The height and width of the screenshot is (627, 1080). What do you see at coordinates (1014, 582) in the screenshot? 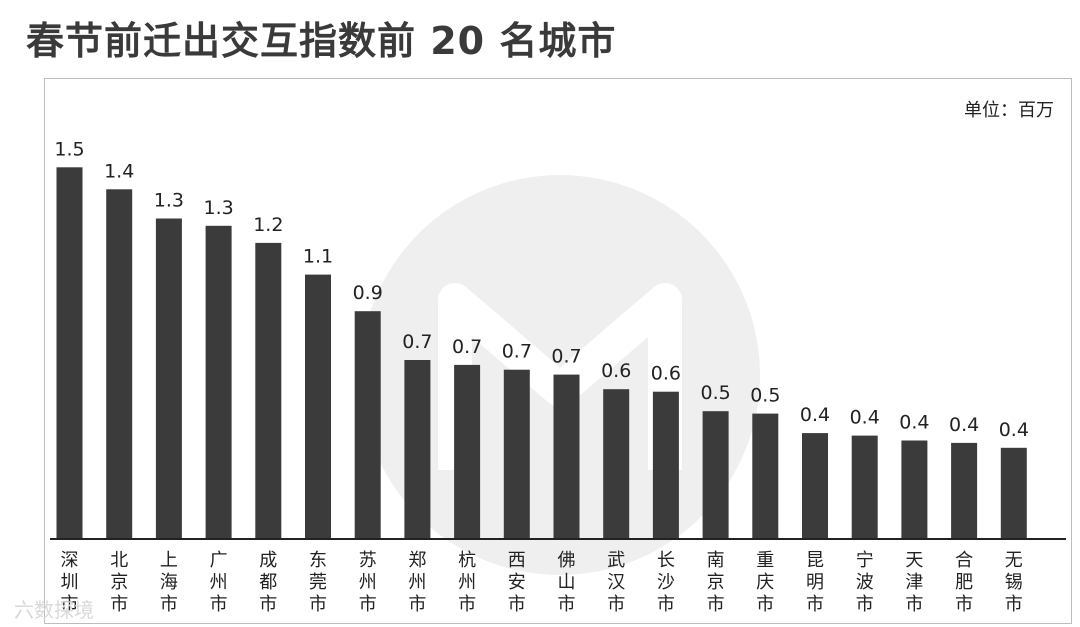
I see `category-label-19: 无锡市` at bounding box center [1014, 582].